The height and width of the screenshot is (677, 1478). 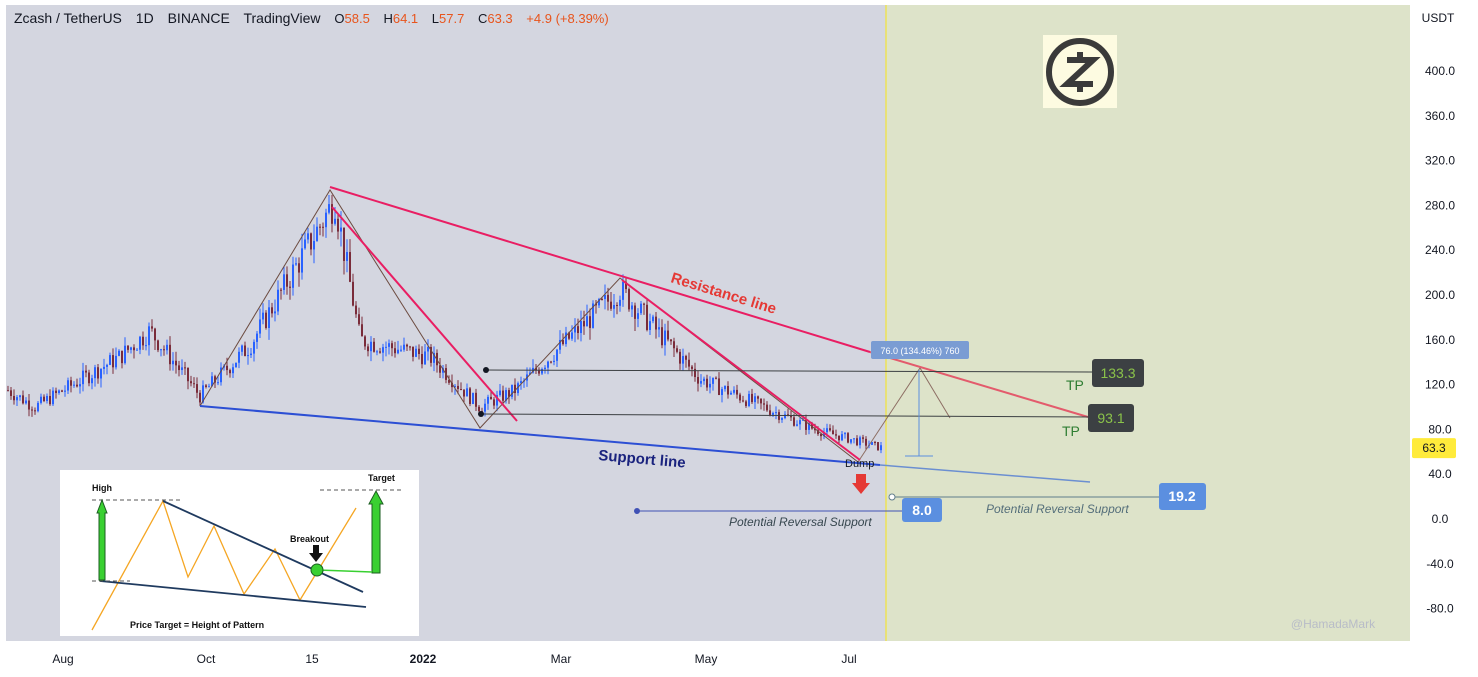 What do you see at coordinates (1440, 564) in the screenshot?
I see `price-tick-label: -40.0` at bounding box center [1440, 564].